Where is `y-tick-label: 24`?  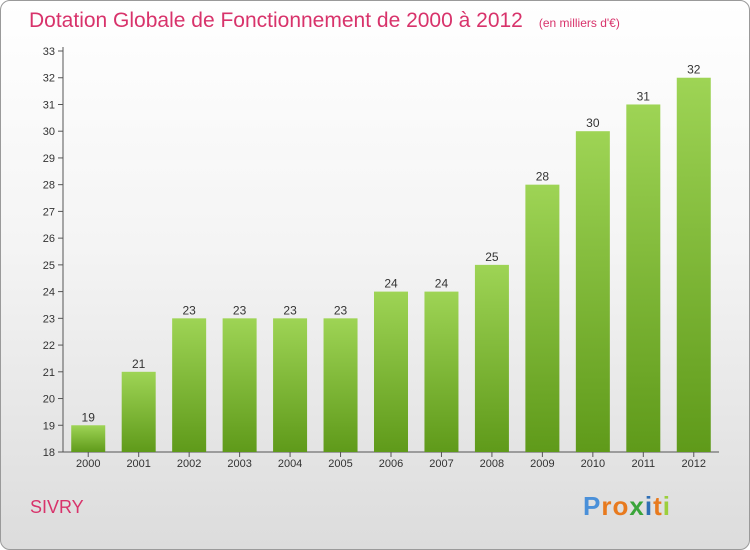
y-tick-label: 24 is located at coordinates (49, 293).